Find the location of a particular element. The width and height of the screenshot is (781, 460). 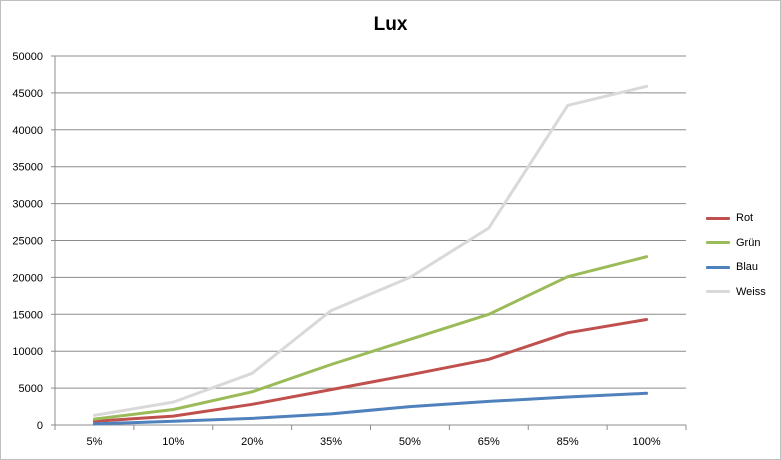

y-tick-label: 10000 is located at coordinates (27, 352).